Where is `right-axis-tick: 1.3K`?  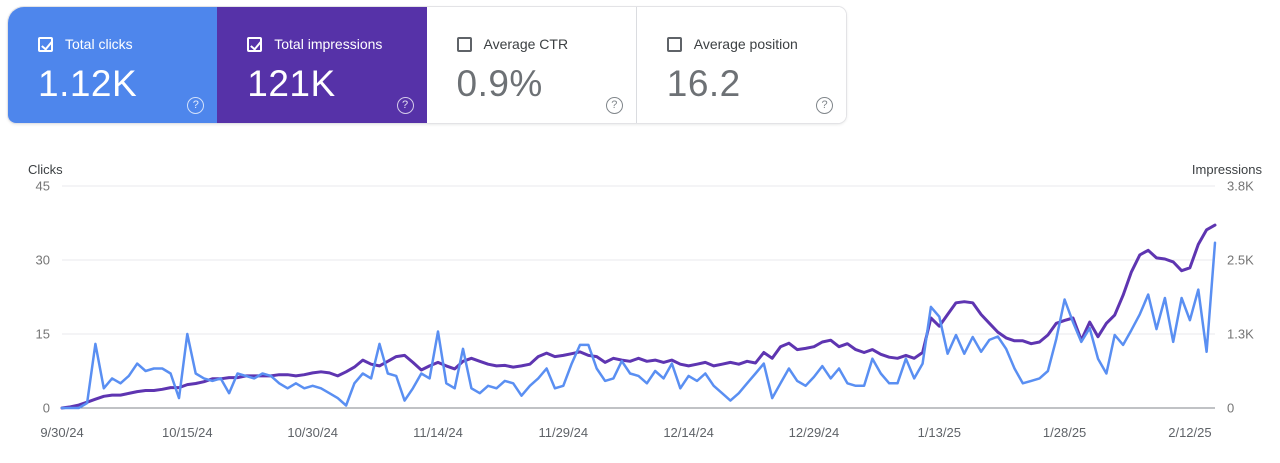 right-axis-tick: 1.3K is located at coordinates (1240, 334).